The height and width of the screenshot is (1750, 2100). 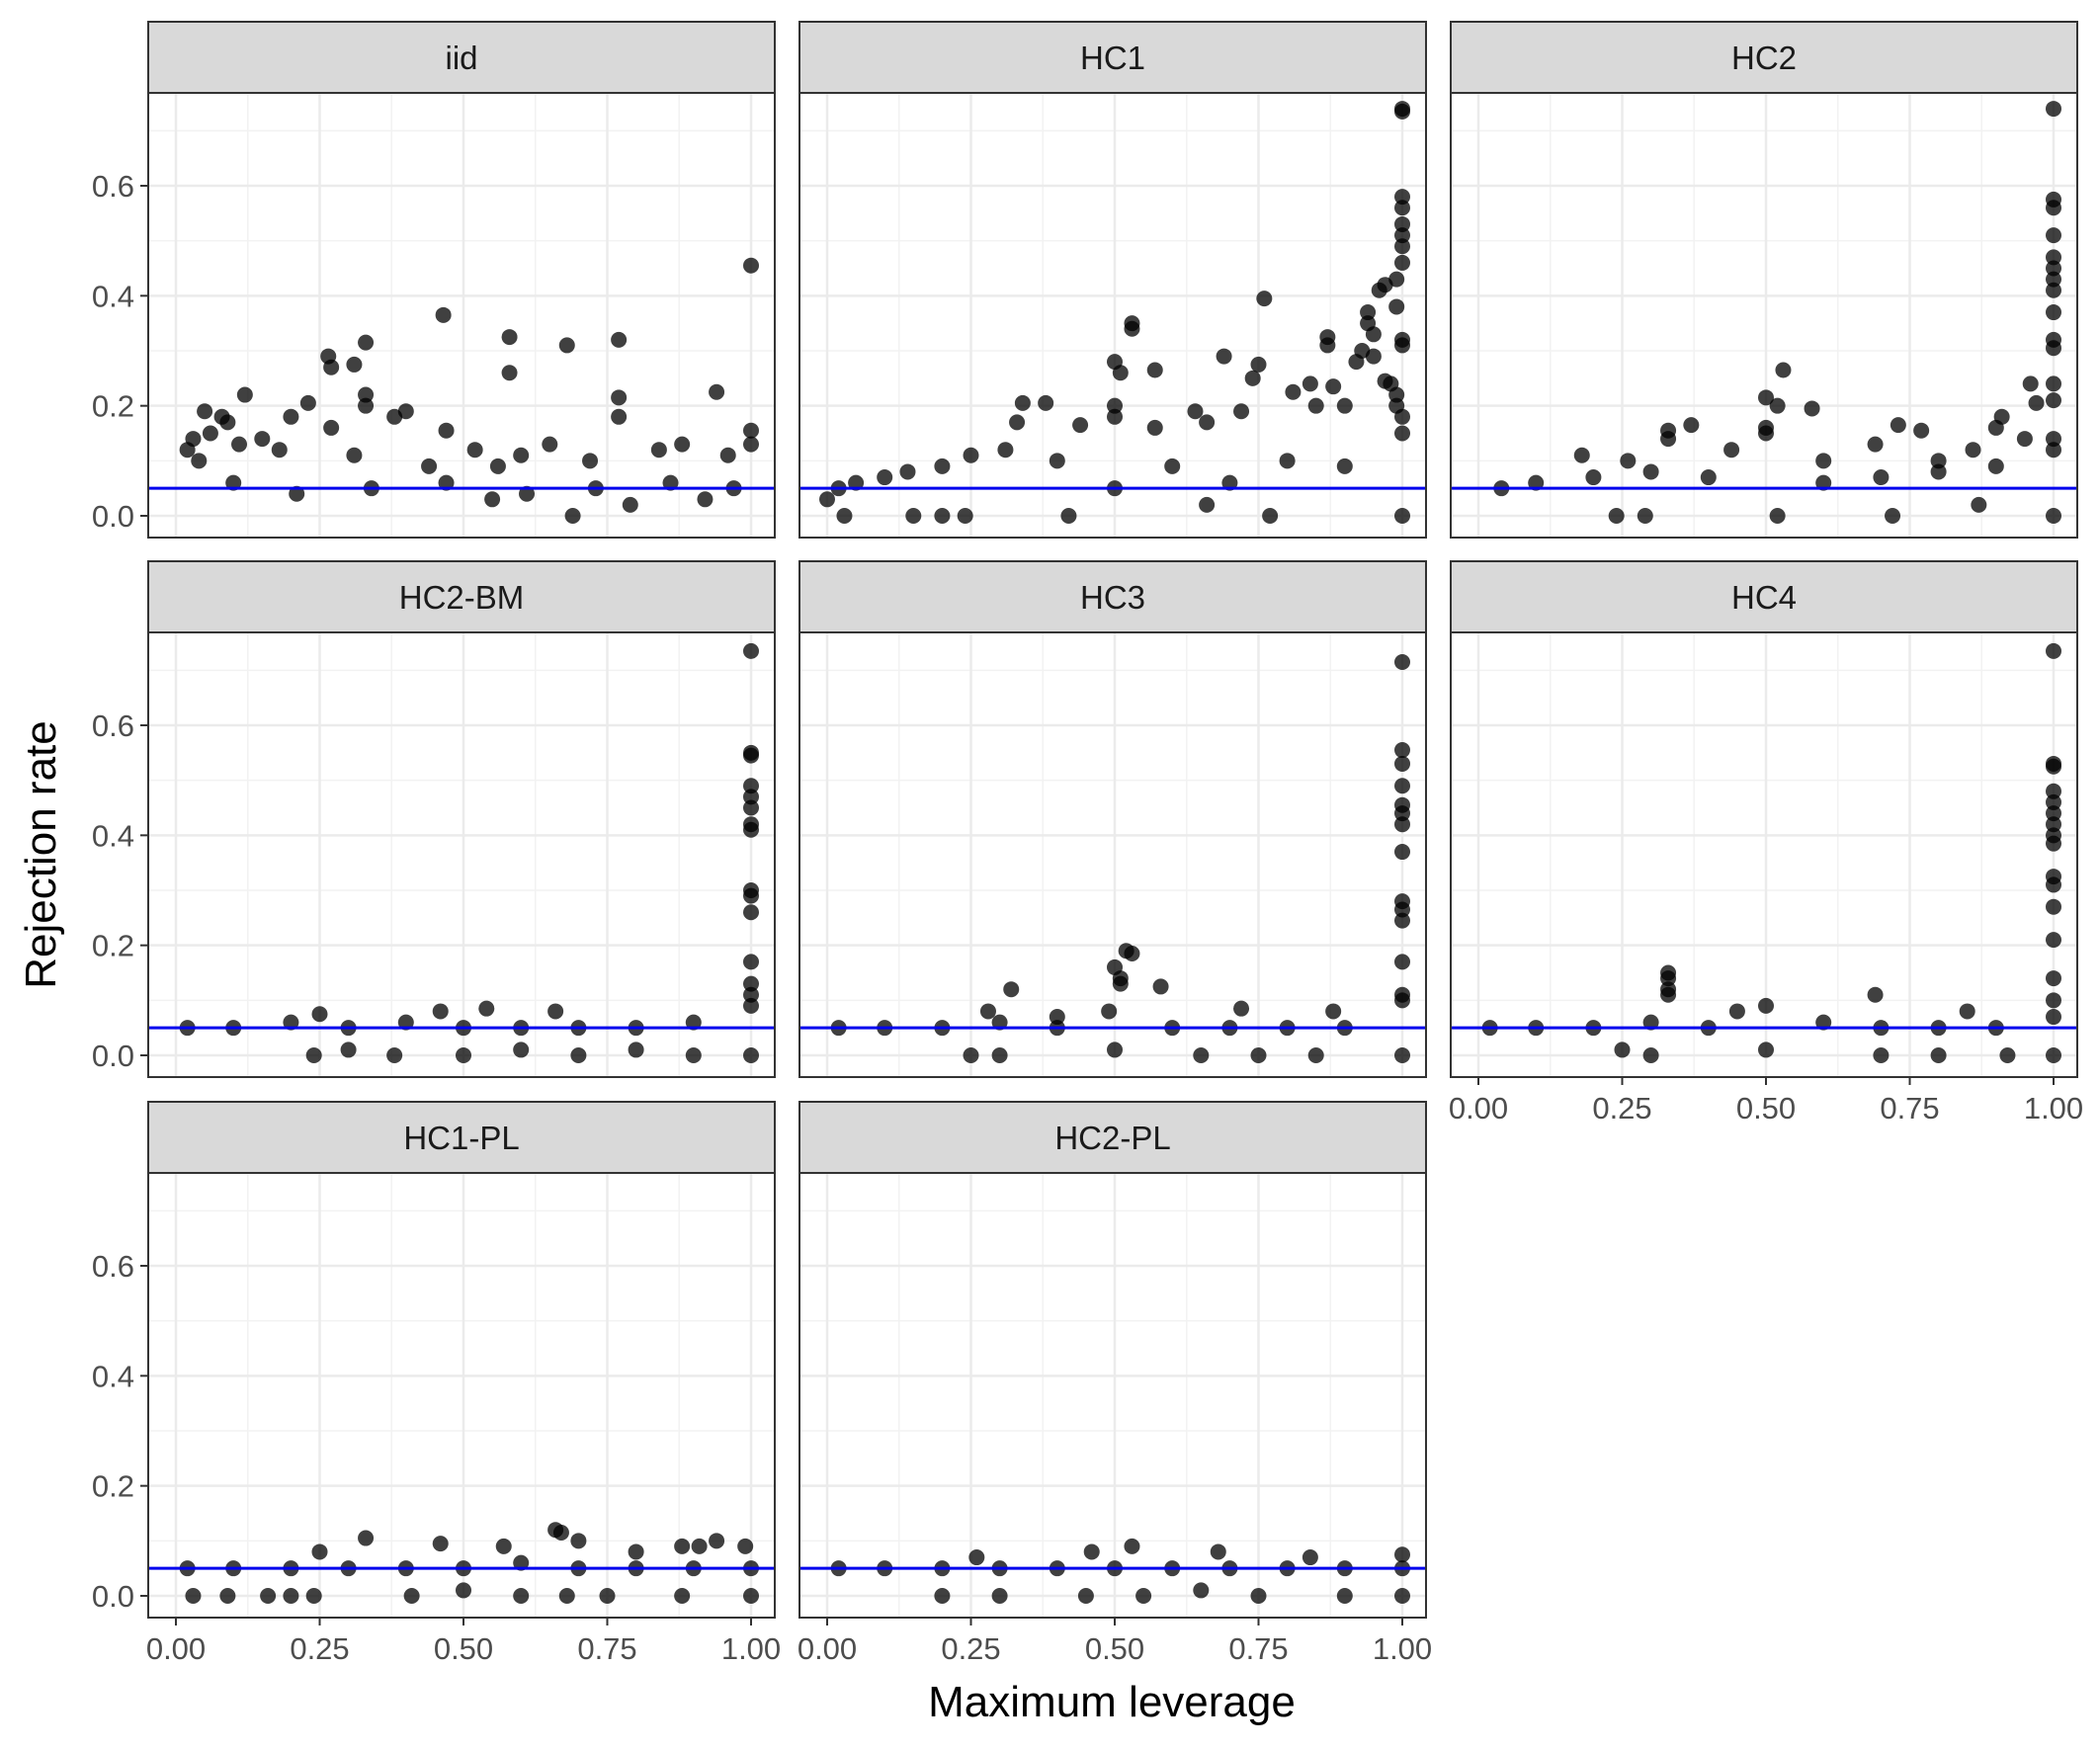 What do you see at coordinates (2053, 1108) in the screenshot?
I see `x-tick-label: 1.00` at bounding box center [2053, 1108].